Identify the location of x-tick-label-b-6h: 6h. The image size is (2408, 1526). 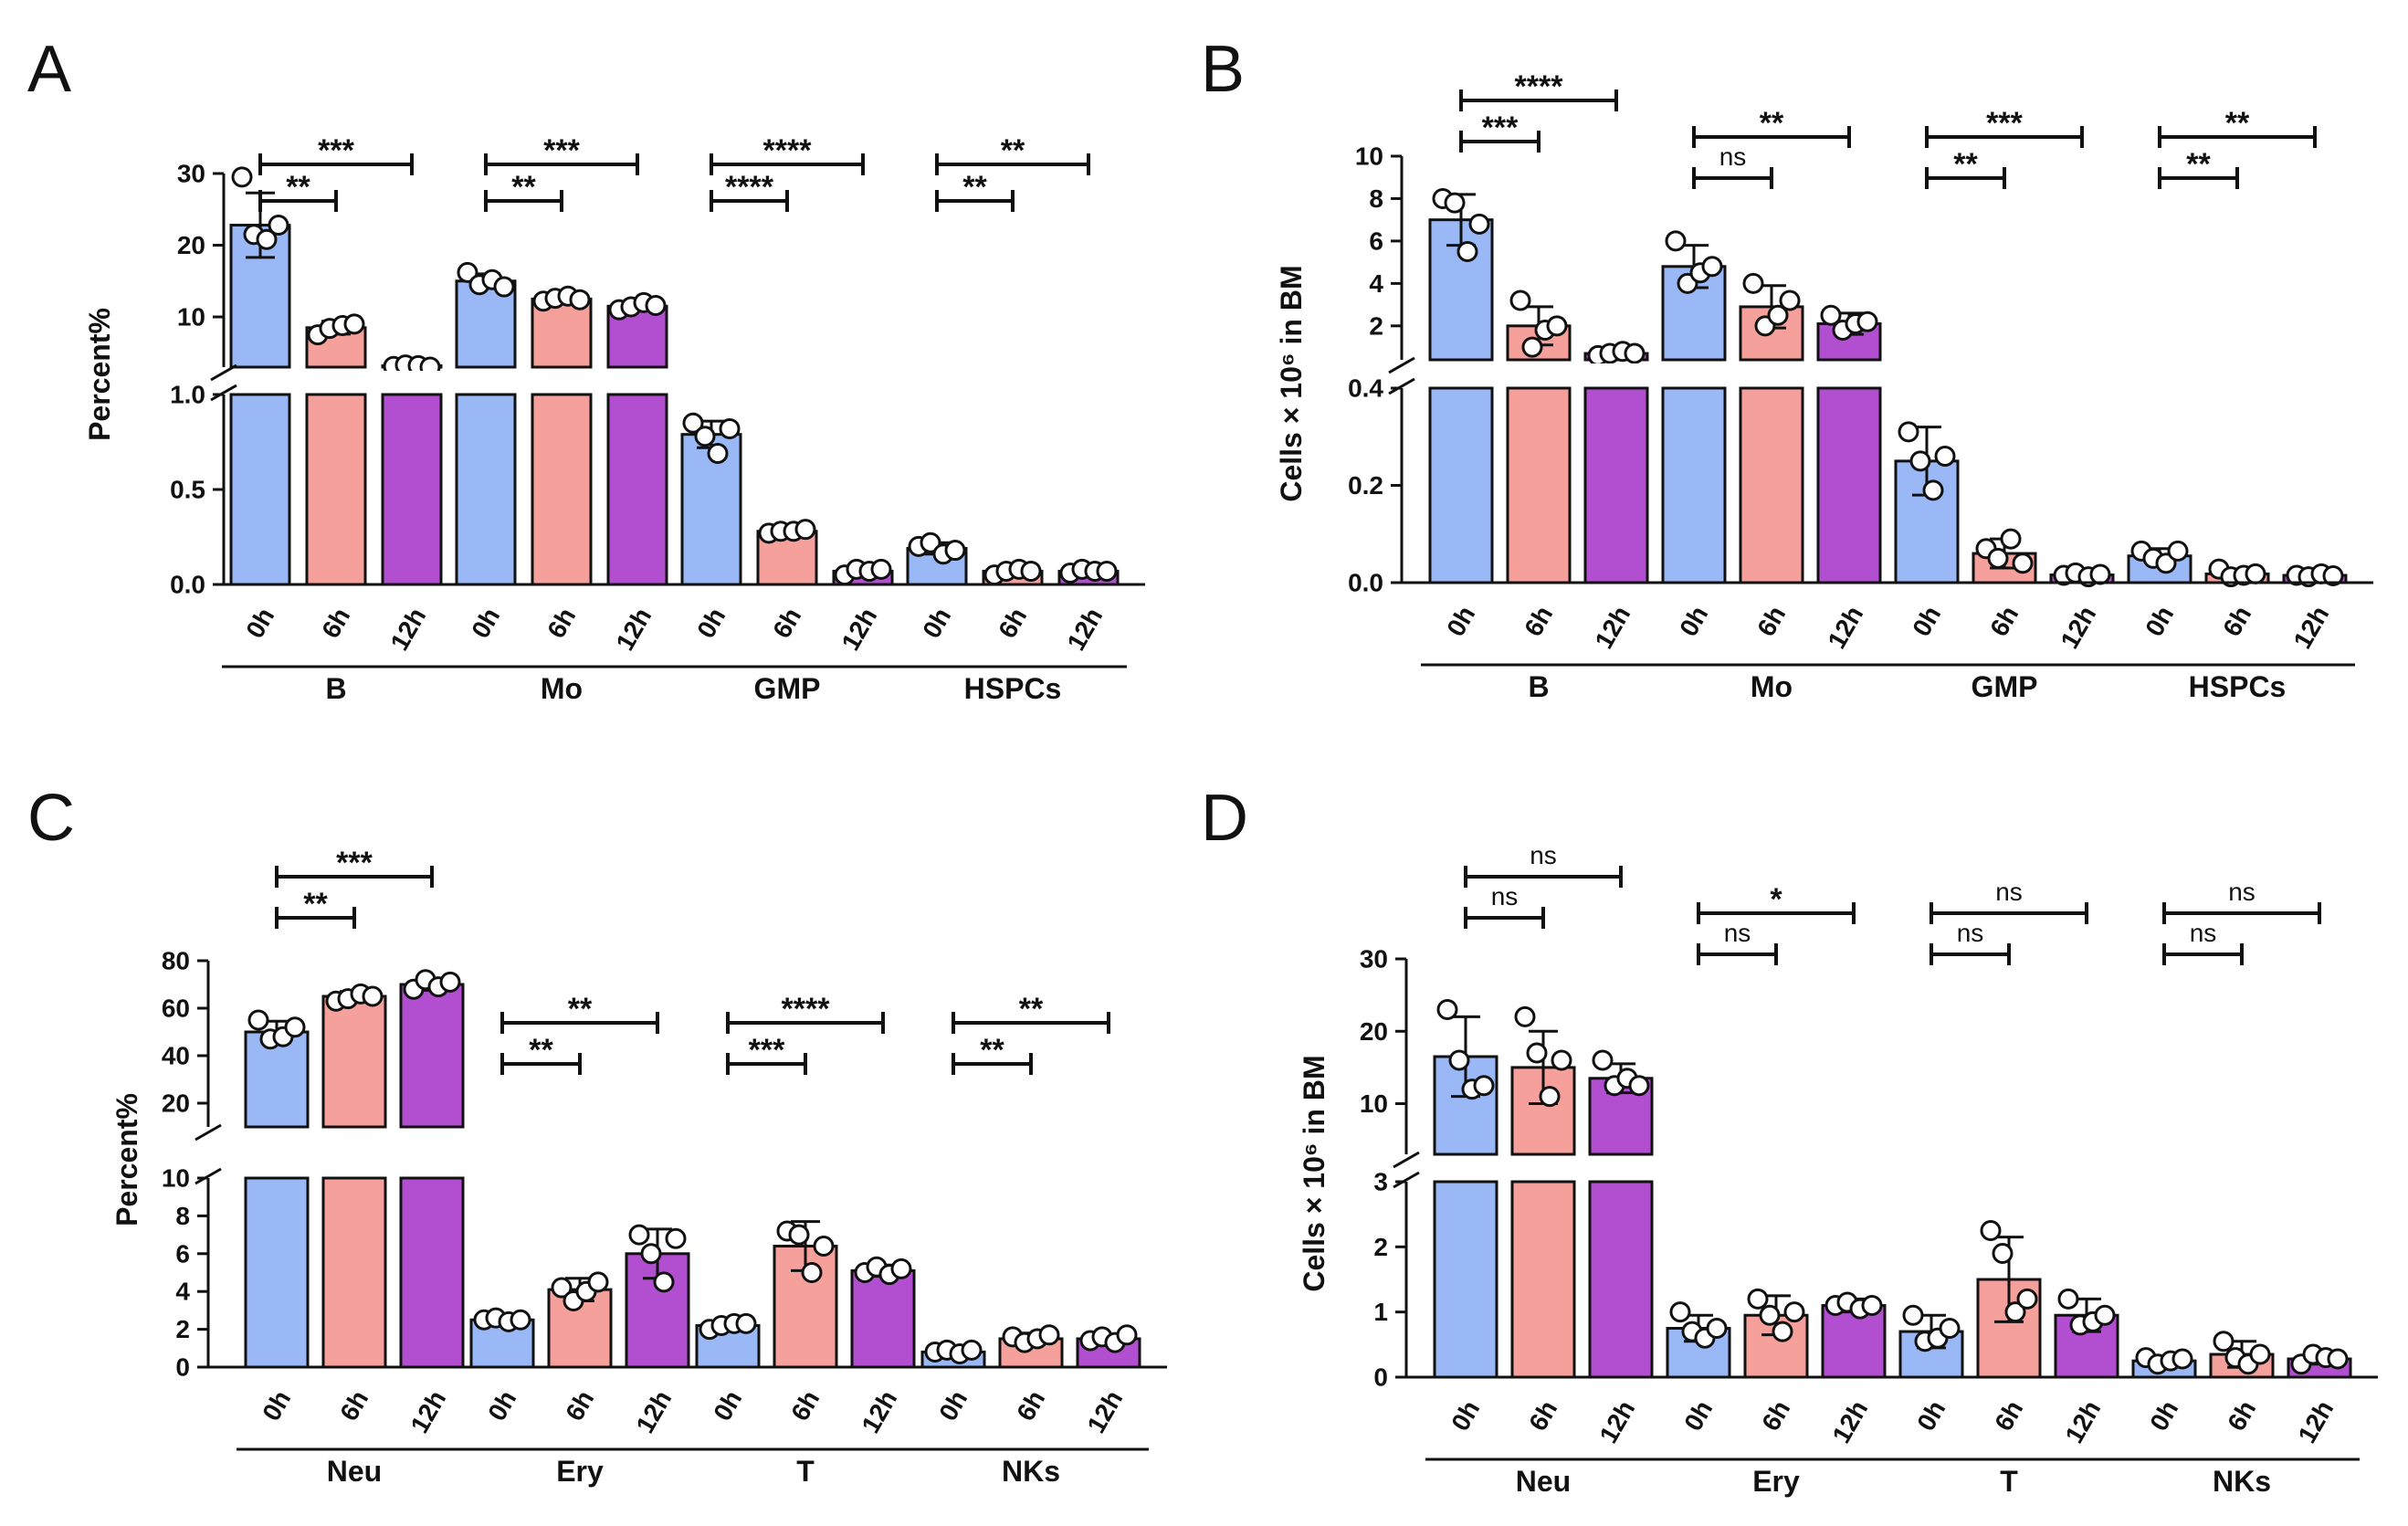
(1538, 621).